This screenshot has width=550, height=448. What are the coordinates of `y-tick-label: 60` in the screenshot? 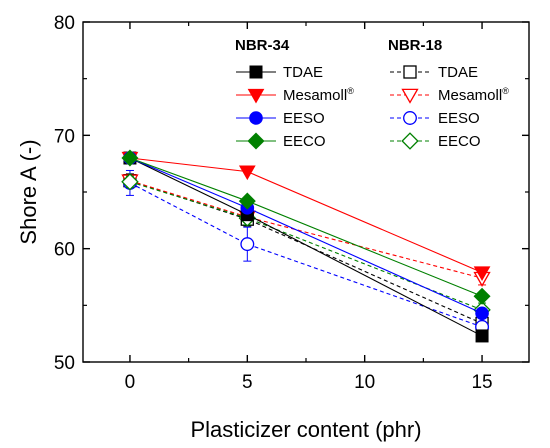 It's located at (64, 250).